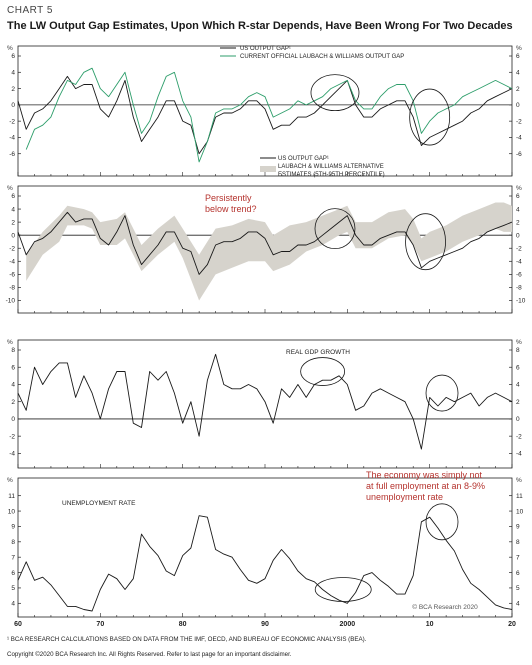  I want to click on chart-number-label: CHART 5, so click(30, 10).